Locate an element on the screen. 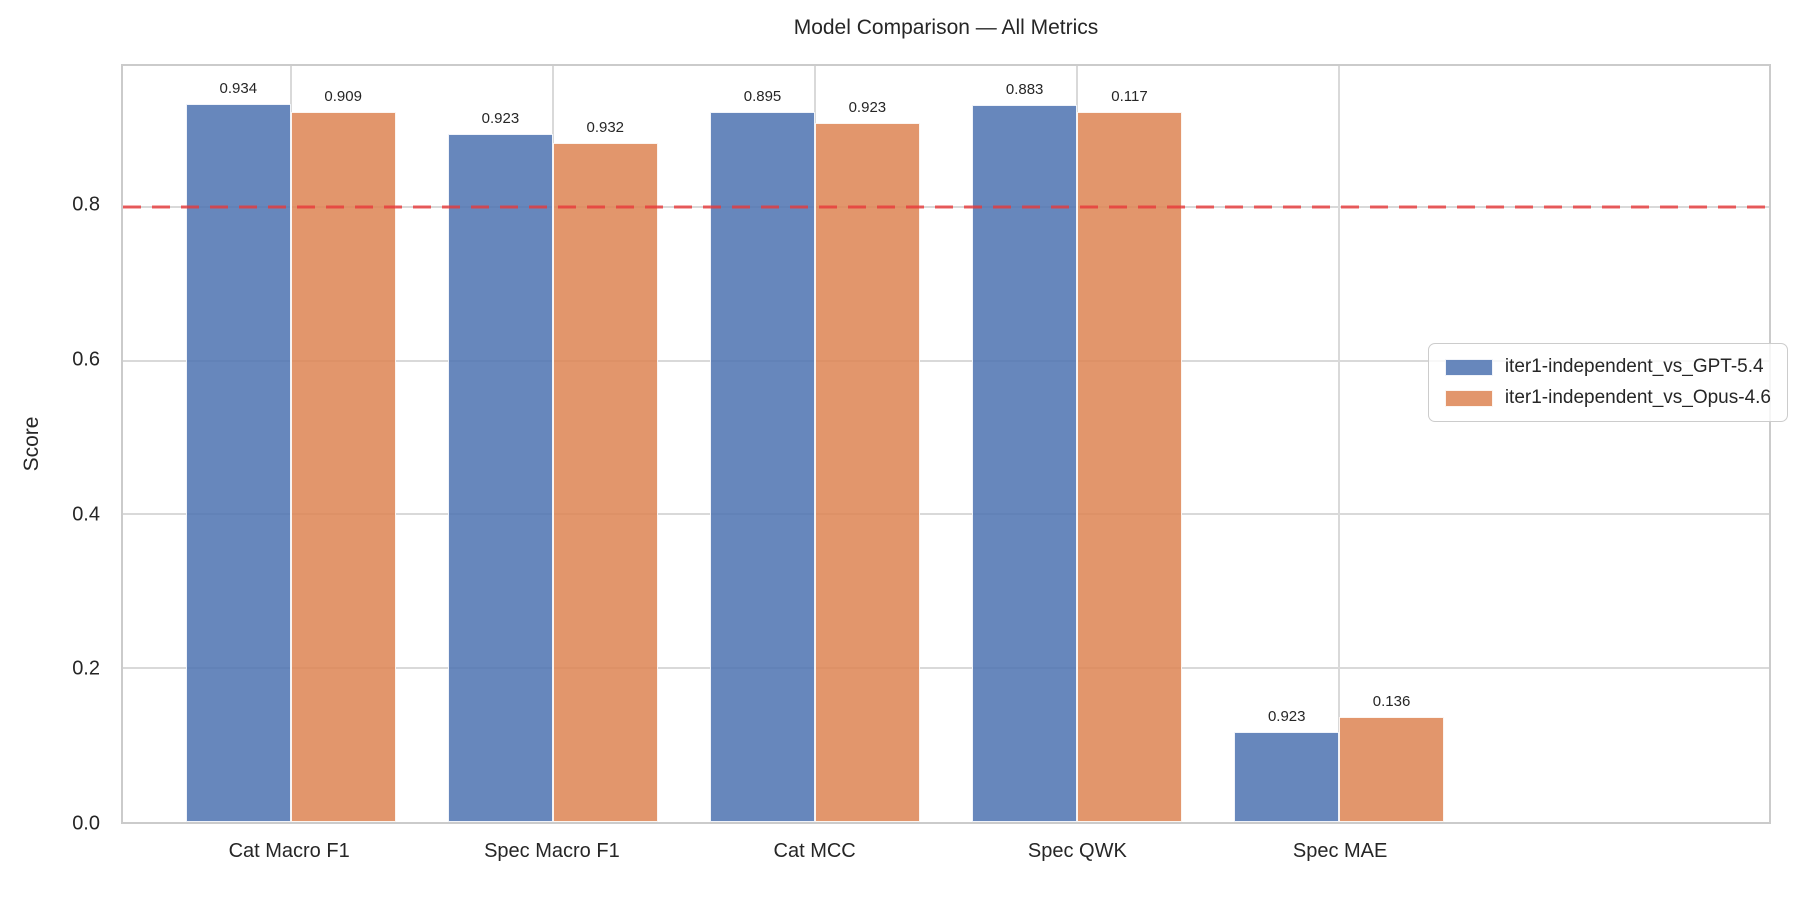 This screenshot has width=1800, height=900. y-axis-label: Score is located at coordinates (31, 444).